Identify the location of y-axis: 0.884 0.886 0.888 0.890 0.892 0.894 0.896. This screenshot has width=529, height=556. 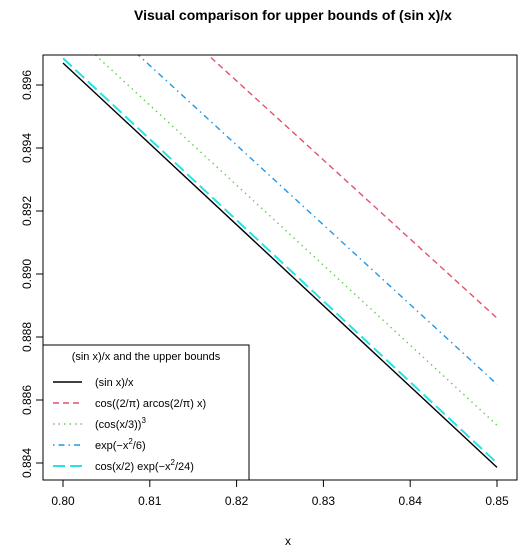
(31, 274).